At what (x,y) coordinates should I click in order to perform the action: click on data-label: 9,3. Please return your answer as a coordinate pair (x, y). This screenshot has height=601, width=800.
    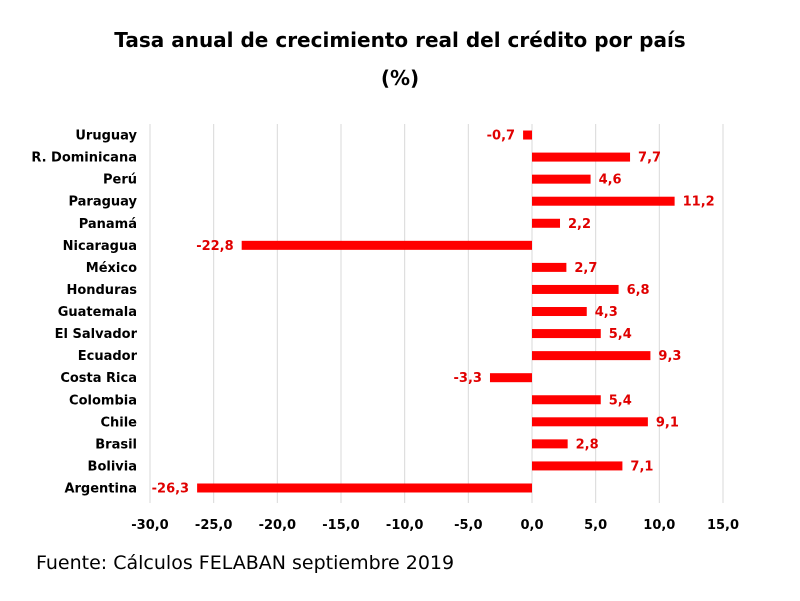
    Looking at the image, I should click on (669, 356).